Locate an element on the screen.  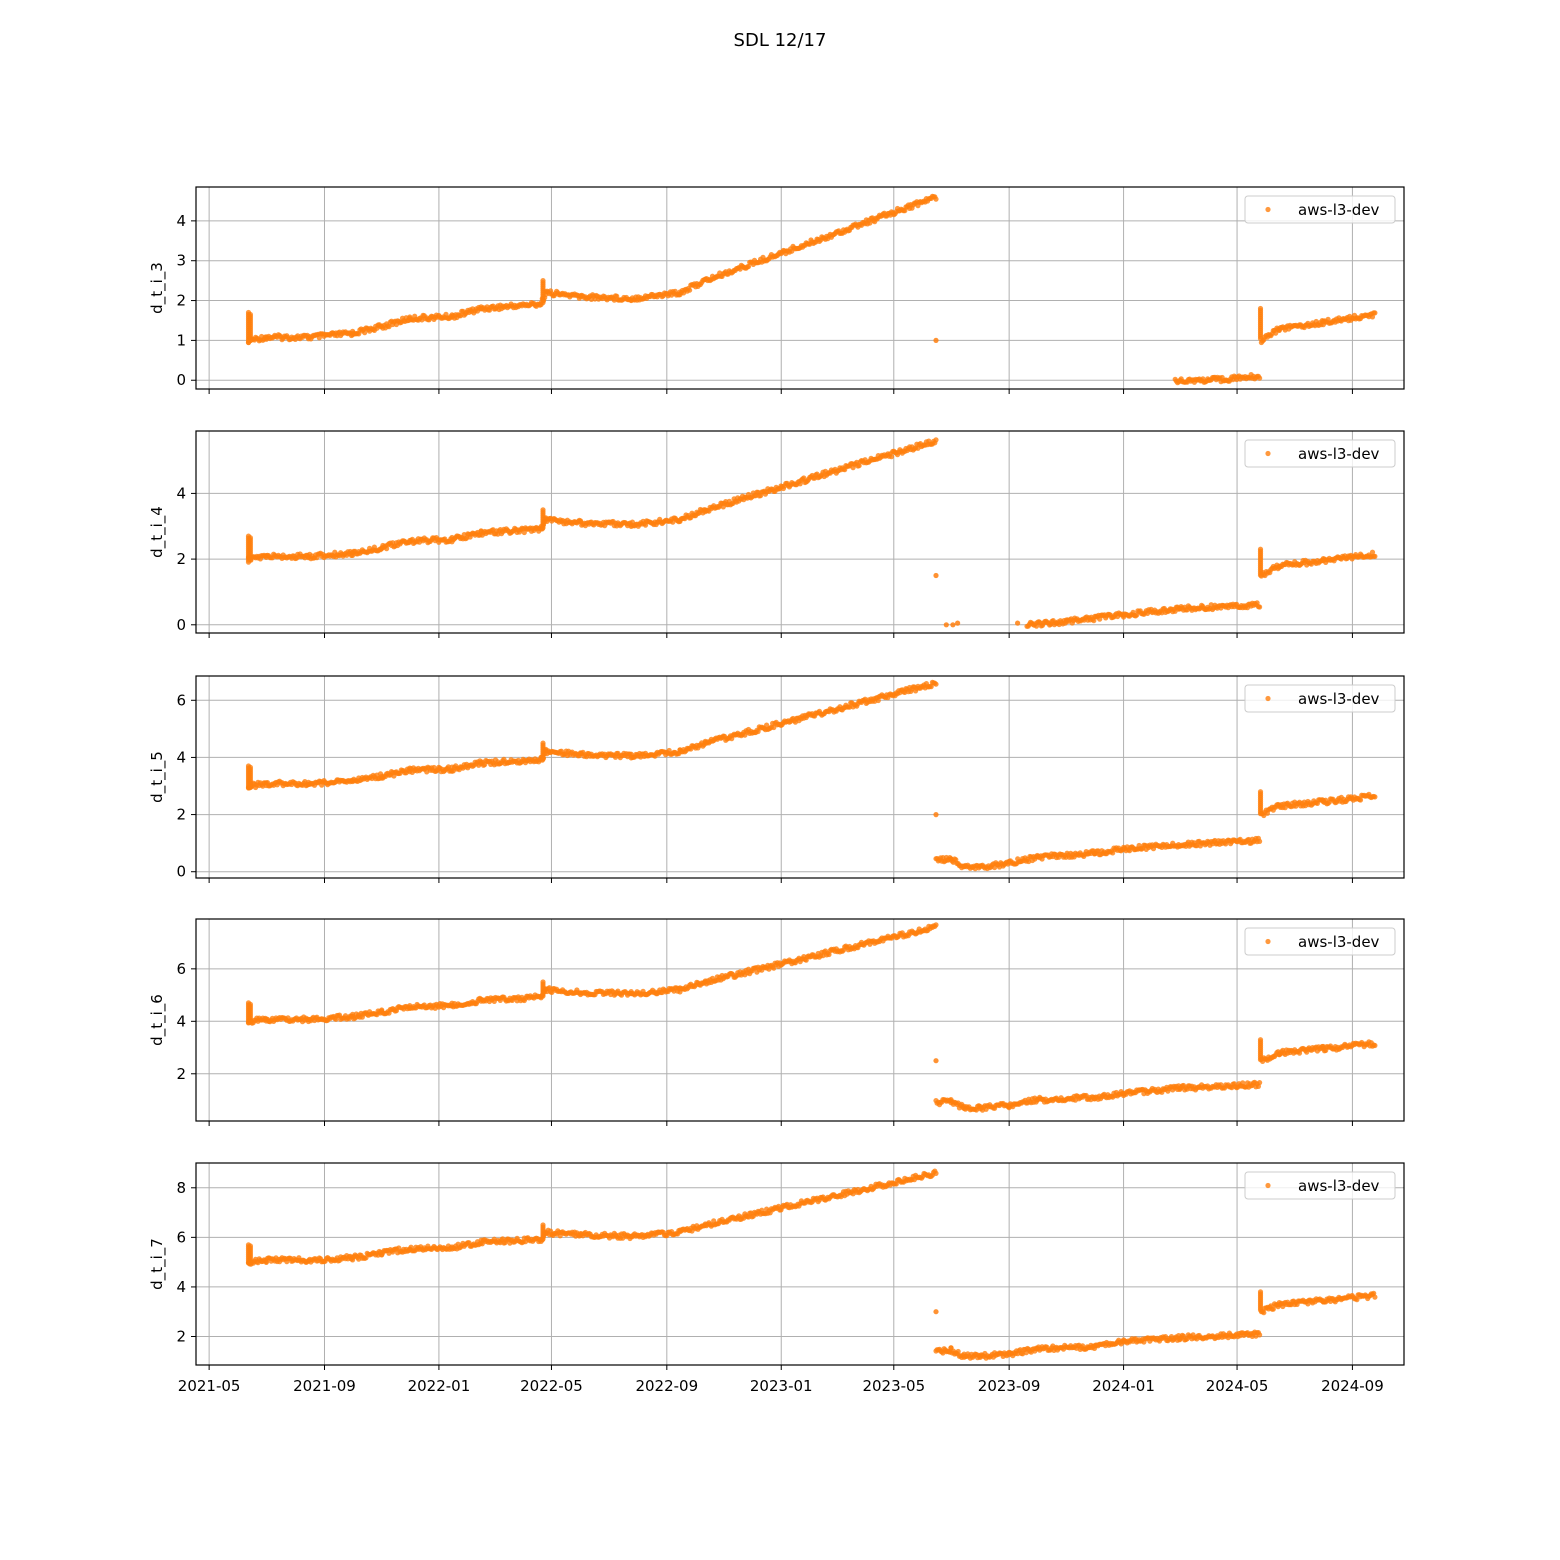
x-tick-label: 2021-09 is located at coordinates (324, 1386).